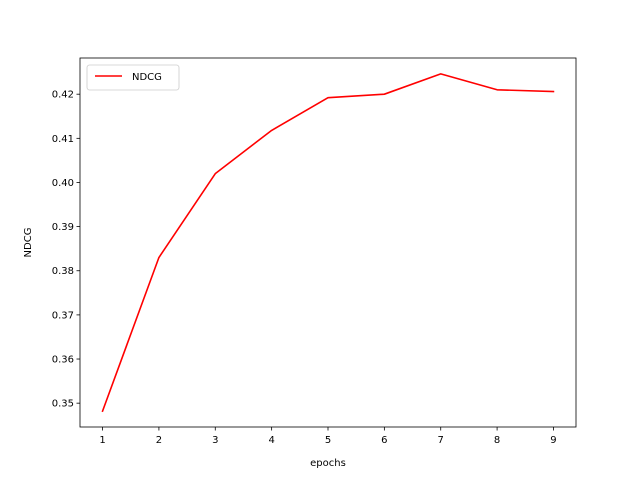  I want to click on x-tick-label: 1, so click(102, 440).